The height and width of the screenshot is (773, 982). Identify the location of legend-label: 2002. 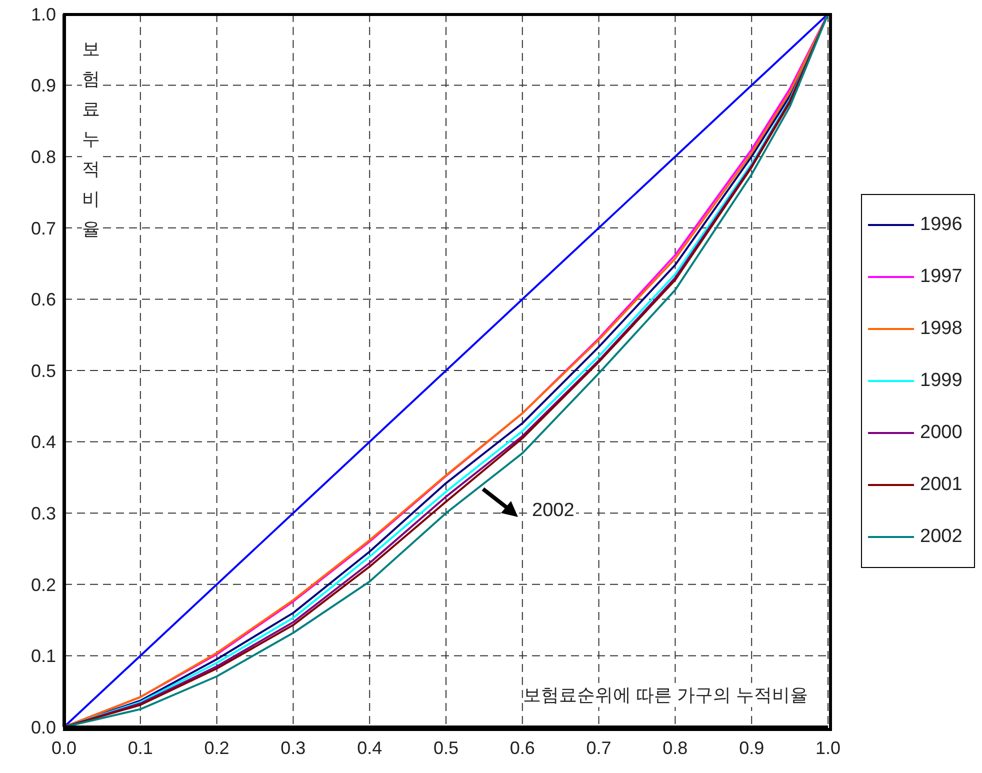
(941, 537).